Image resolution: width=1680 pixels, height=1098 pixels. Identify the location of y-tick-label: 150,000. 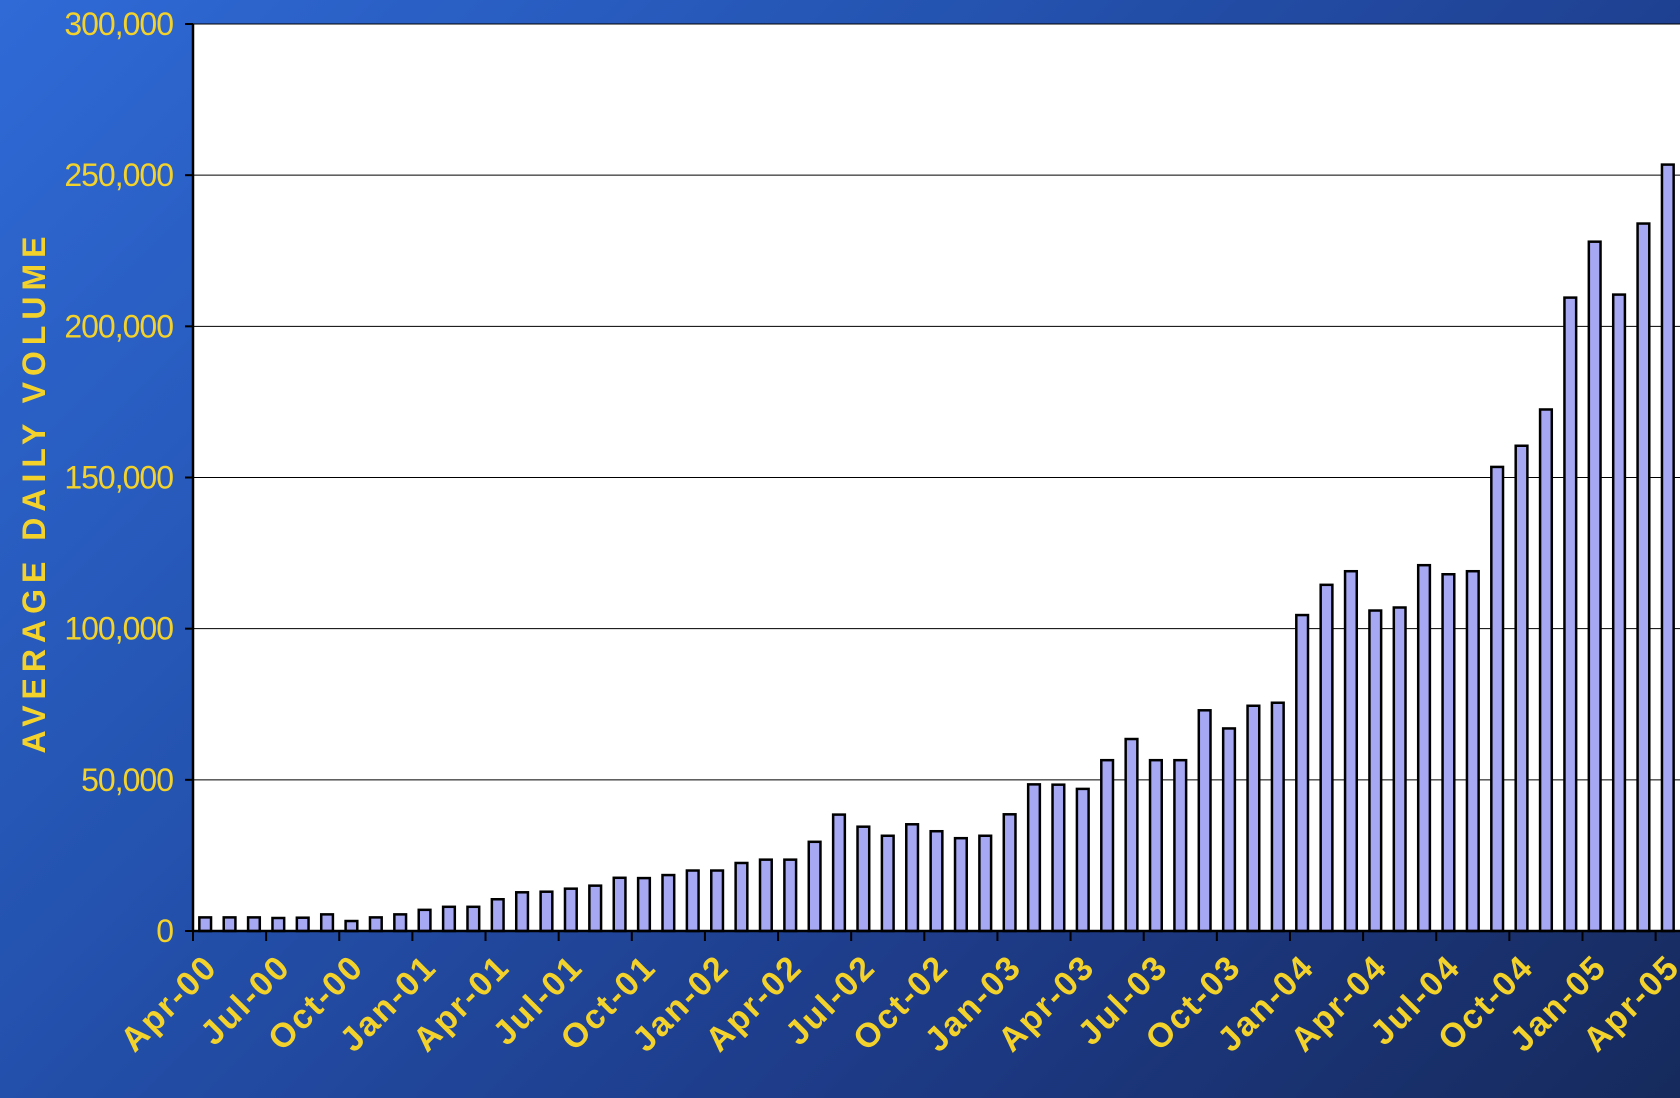
(118, 478).